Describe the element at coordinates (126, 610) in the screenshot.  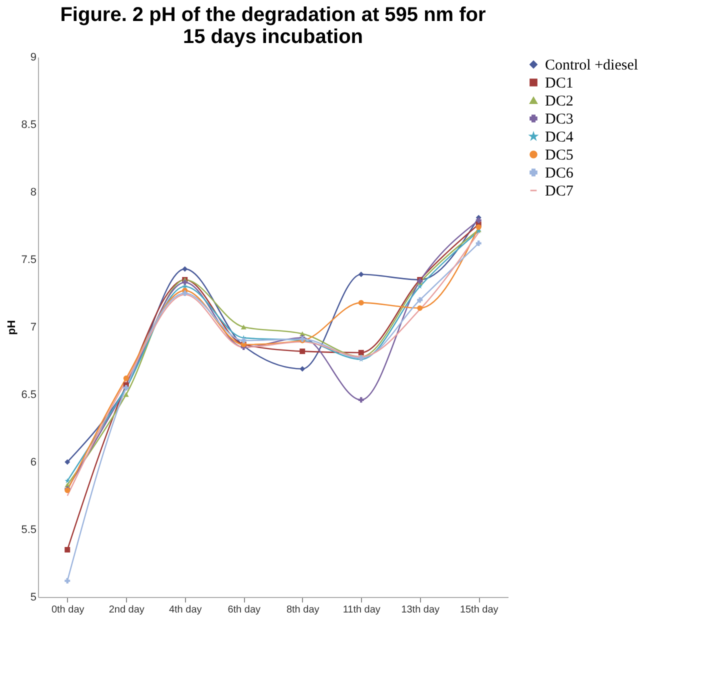
I see `x-tick-label: 2nd day` at that location.